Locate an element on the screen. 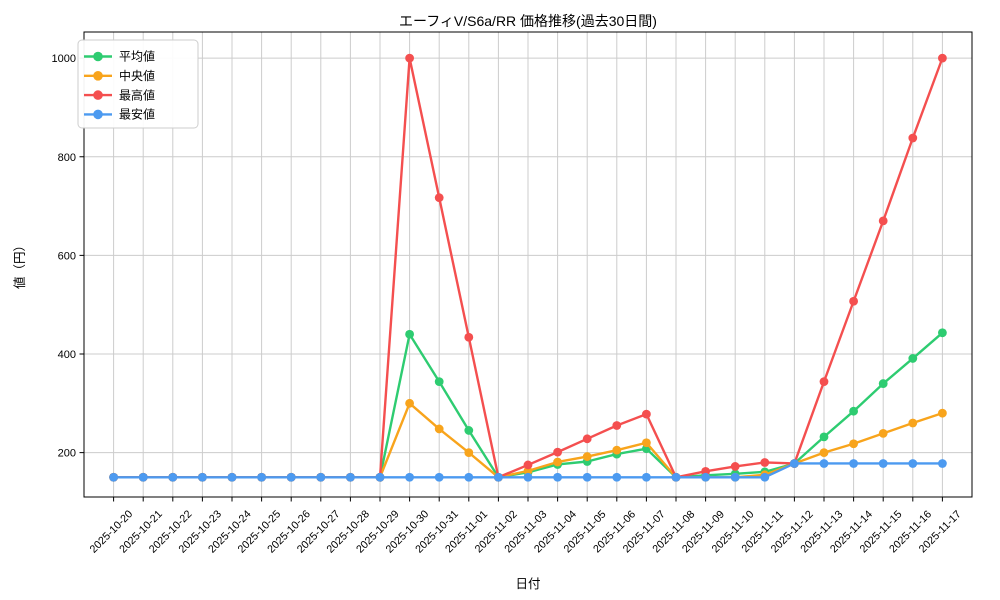 The width and height of the screenshot is (1000, 600). legend-label: 最高値 is located at coordinates (137, 94).